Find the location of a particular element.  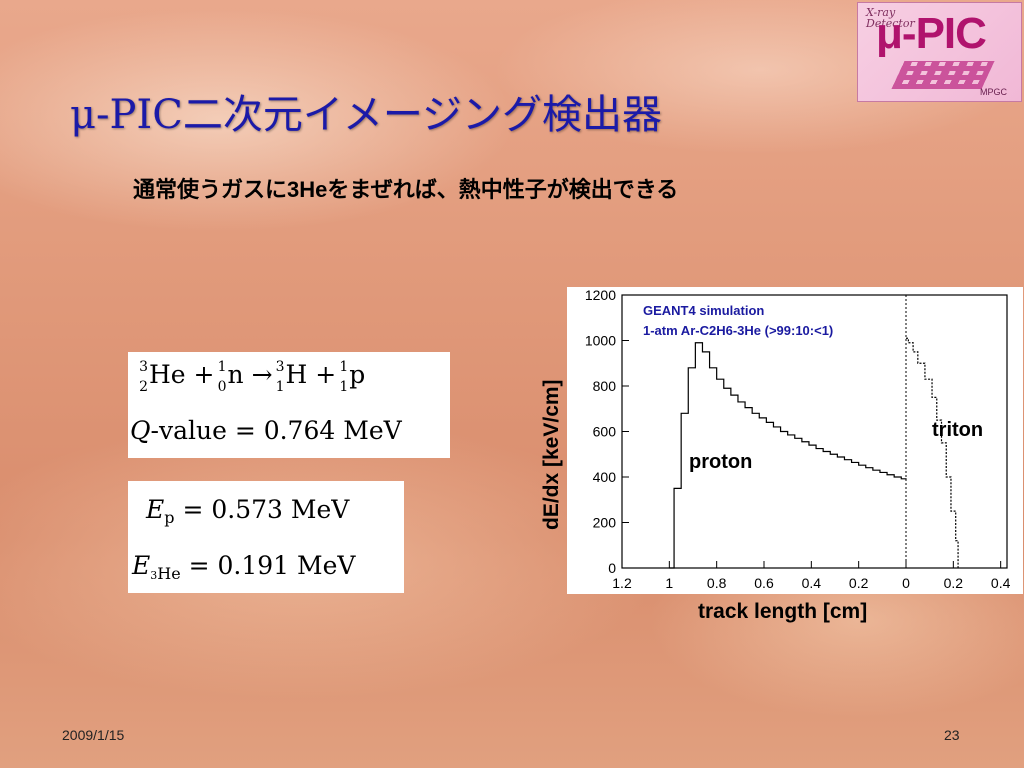

x-tick-label: 1.2 is located at coordinates (622, 583).